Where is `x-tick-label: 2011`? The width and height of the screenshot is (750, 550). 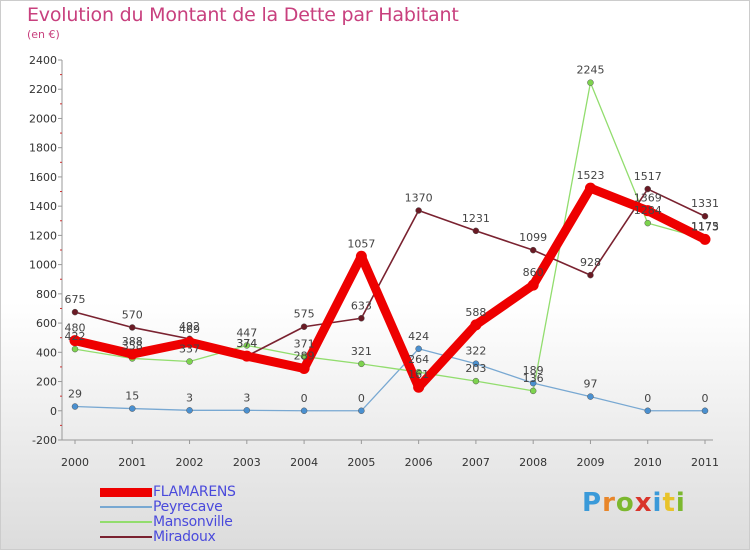
x-tick-label: 2011 is located at coordinates (705, 462).